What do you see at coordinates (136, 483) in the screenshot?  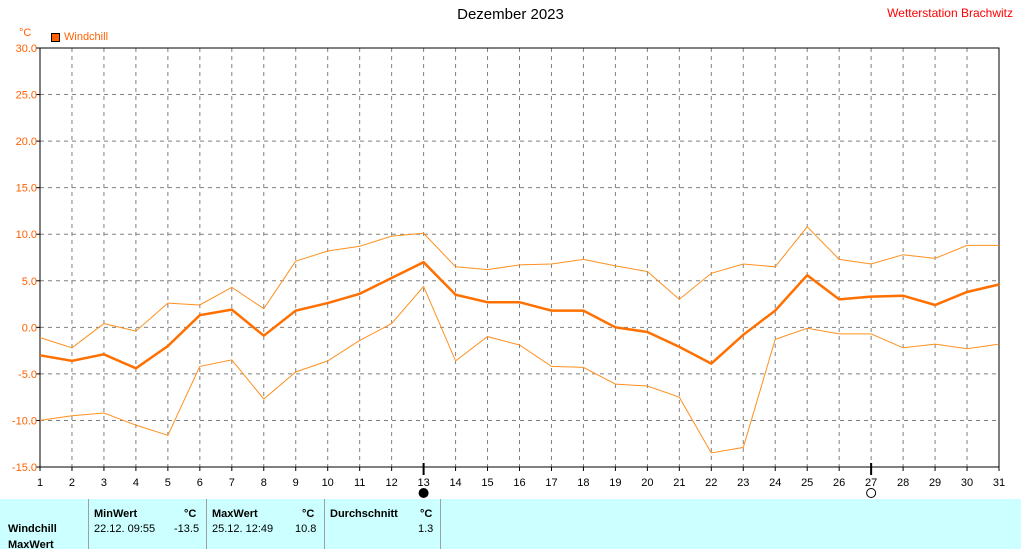 I see `x-tick-label: 4` at bounding box center [136, 483].